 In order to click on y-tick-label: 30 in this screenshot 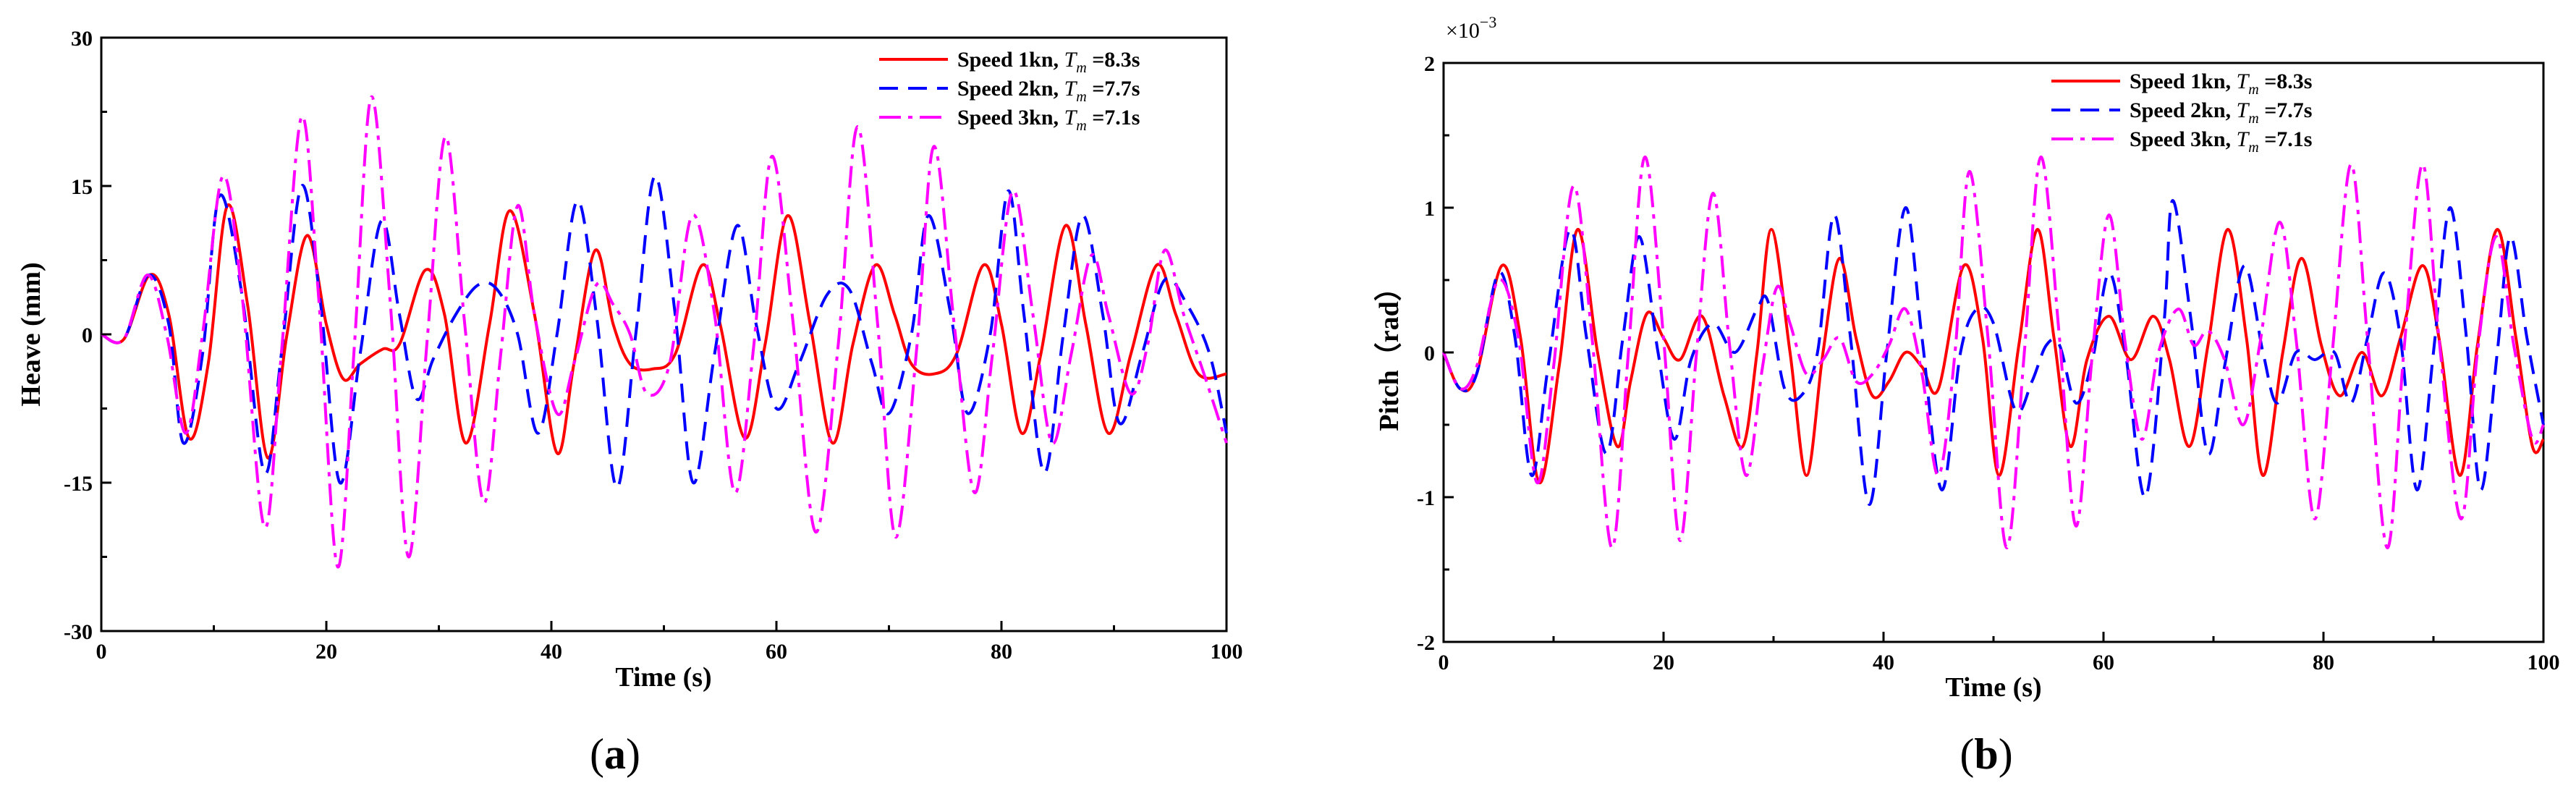, I will do `click(82, 39)`.